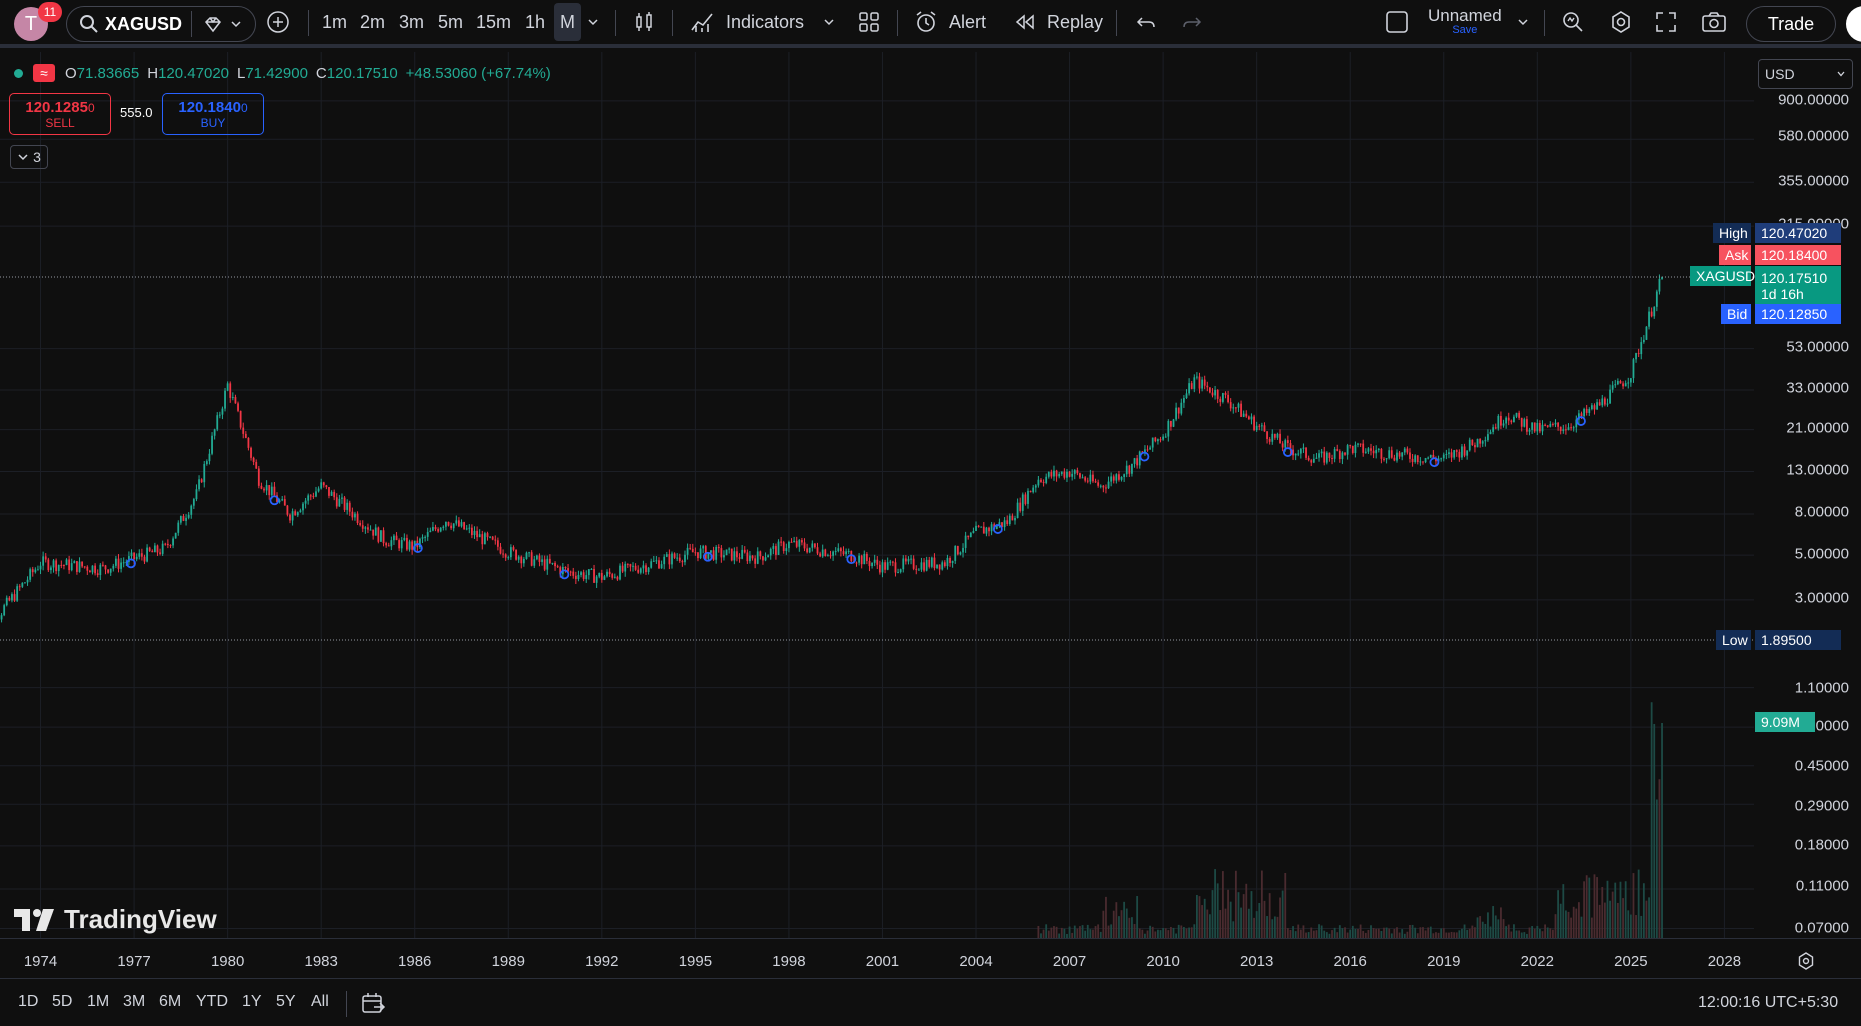 The image size is (1861, 1026). Describe the element at coordinates (213, 25) in the screenshot. I see `diamond-icon` at that location.